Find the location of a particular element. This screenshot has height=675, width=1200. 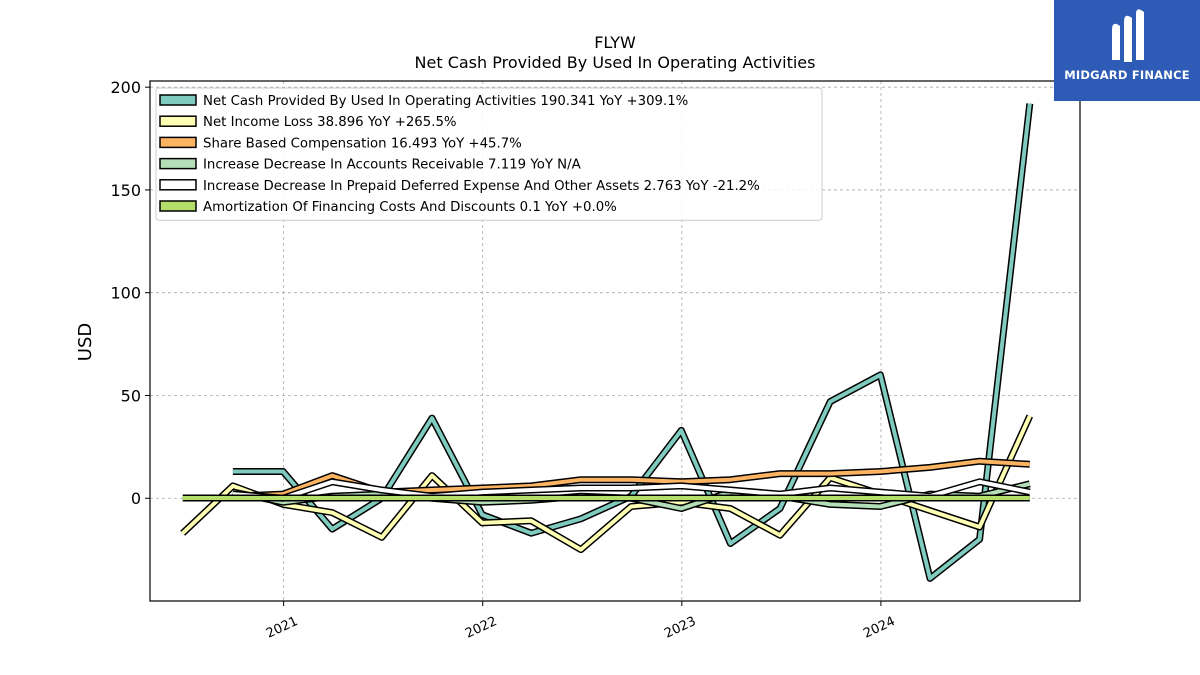

x-tick-label: 2023 is located at coordinates (680, 628).